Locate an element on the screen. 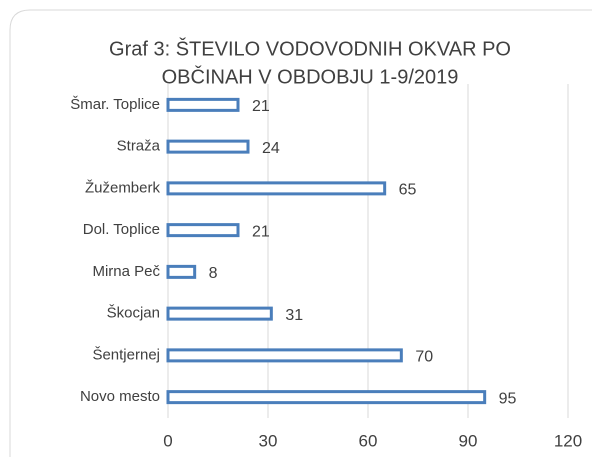 The image size is (592, 457). y-tick-label: Novo mesto is located at coordinates (120, 396).